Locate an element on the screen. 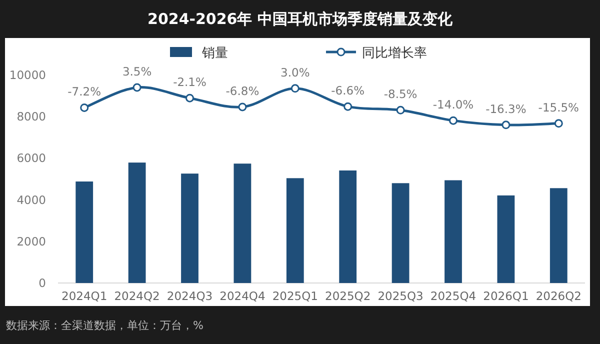 The image size is (600, 344). data-label: -2.1% is located at coordinates (189, 82).